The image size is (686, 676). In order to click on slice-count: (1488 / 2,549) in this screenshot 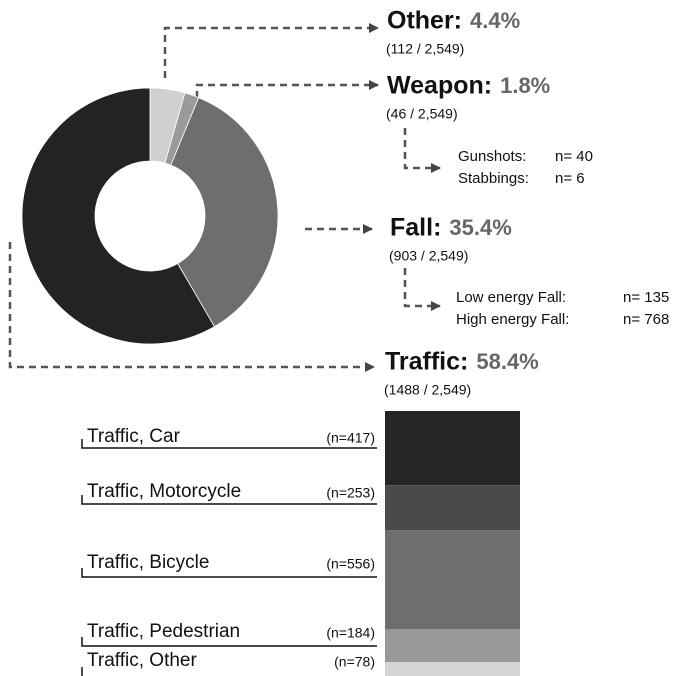, I will do `click(427, 390)`.